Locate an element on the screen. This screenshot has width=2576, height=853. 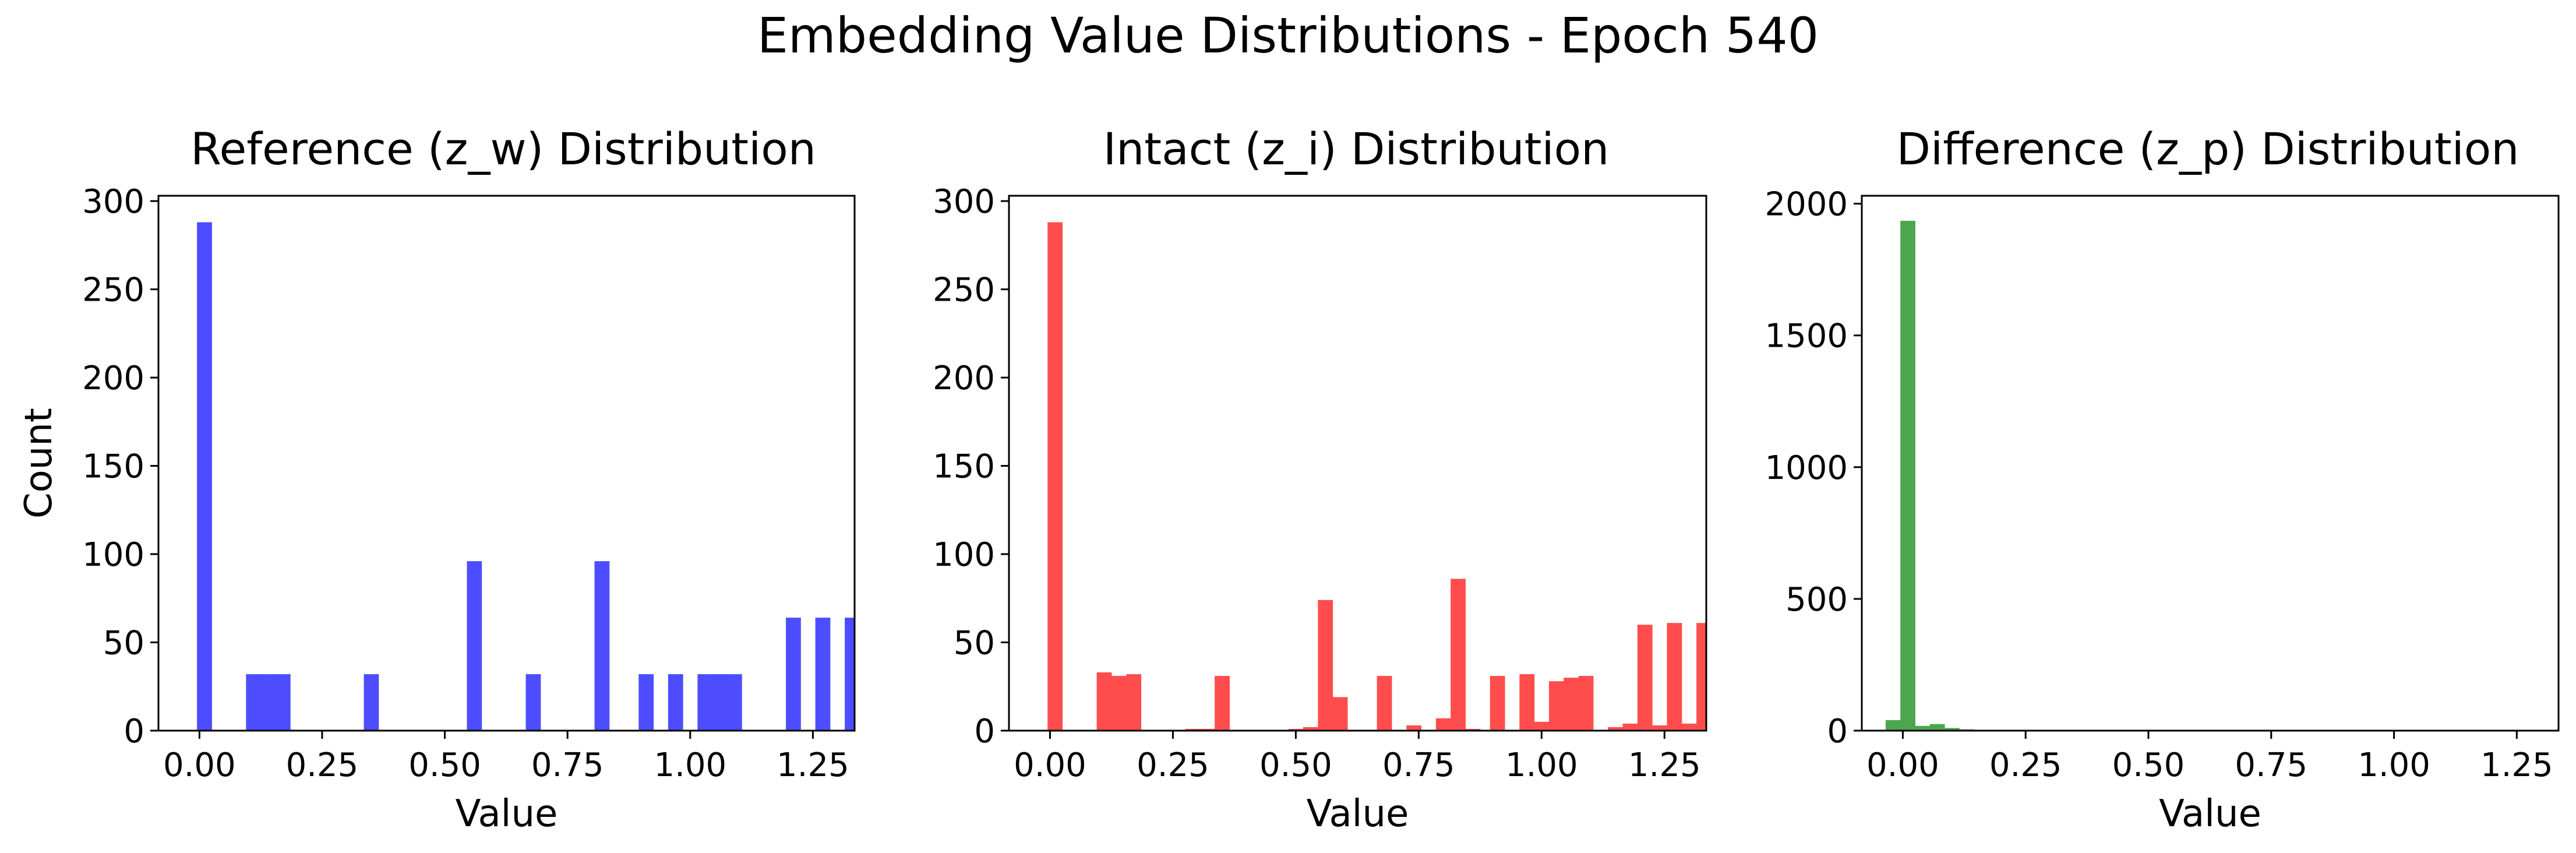
y-tick-label: 2000 is located at coordinates (1807, 205).